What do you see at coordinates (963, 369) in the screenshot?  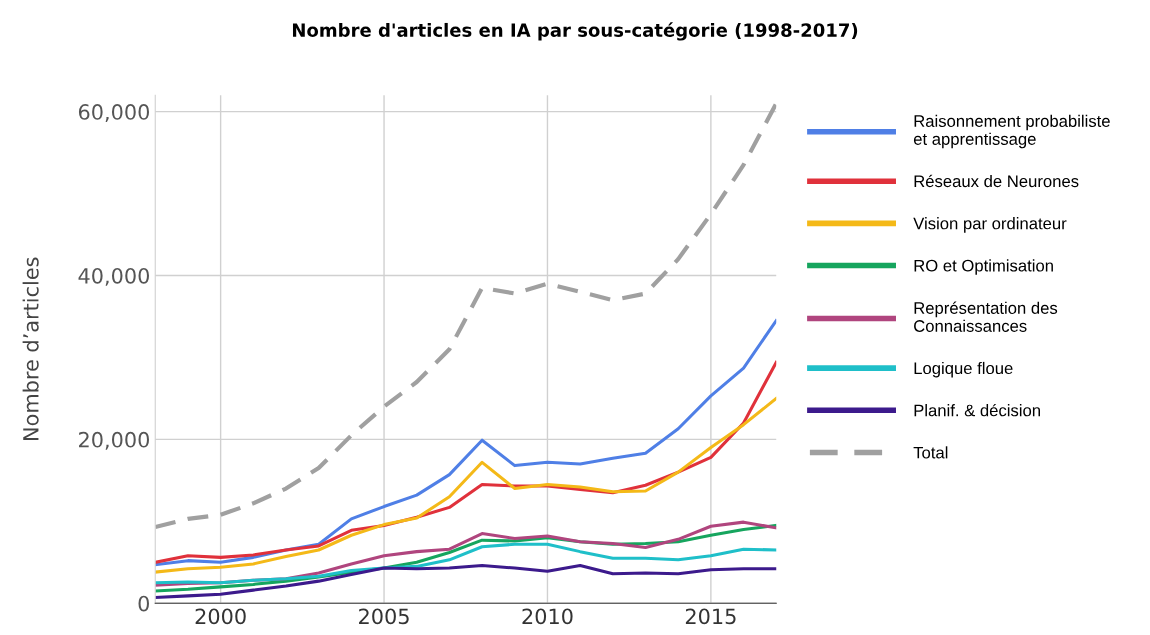 I see `legend-label: Logique floue` at bounding box center [963, 369].